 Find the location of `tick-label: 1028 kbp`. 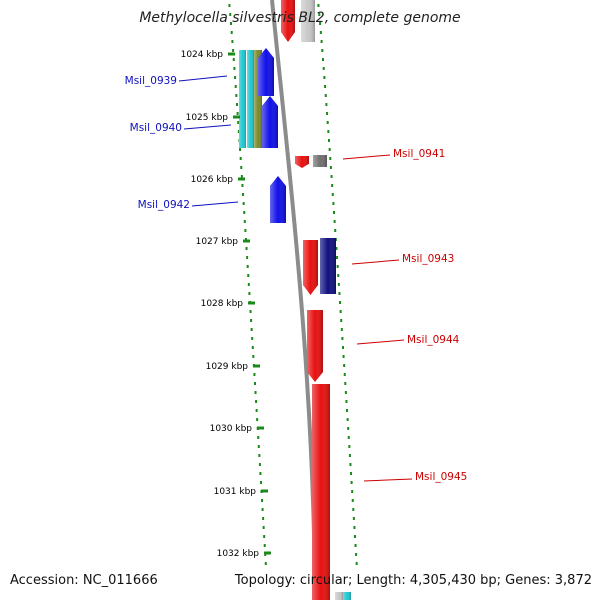

tick-label: 1028 kbp is located at coordinates (222, 304).